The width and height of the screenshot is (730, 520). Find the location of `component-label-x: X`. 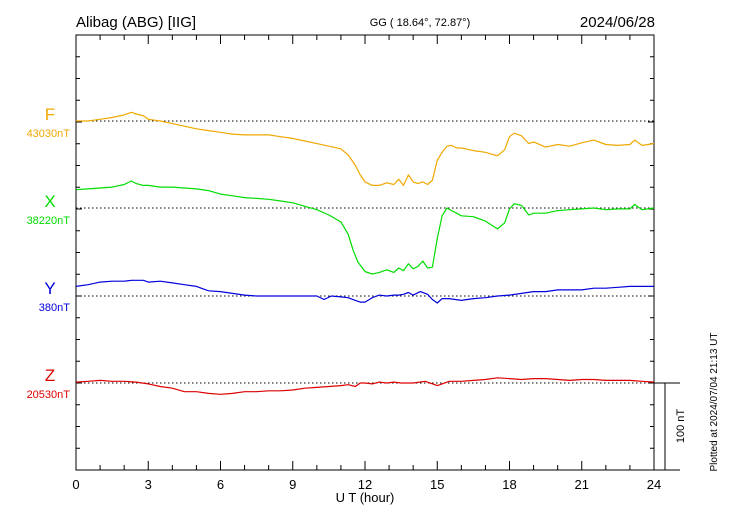

component-label-x: X is located at coordinates (49, 201).